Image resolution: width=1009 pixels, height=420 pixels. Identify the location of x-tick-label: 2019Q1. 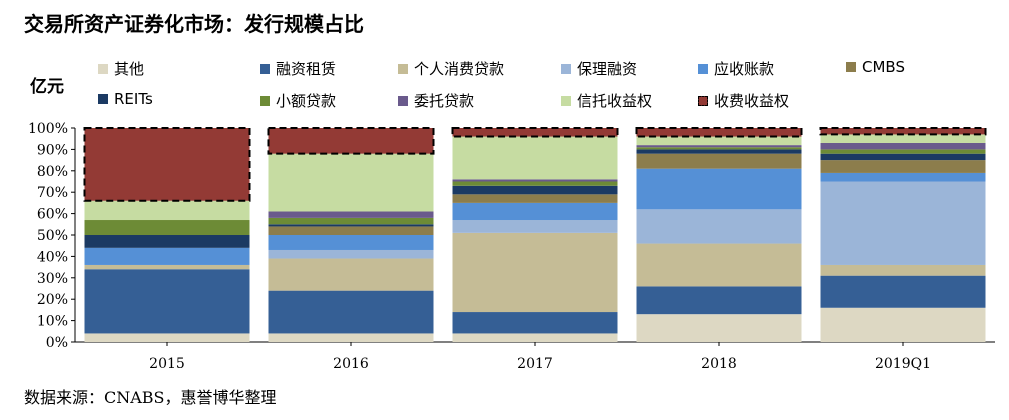
(903, 364).